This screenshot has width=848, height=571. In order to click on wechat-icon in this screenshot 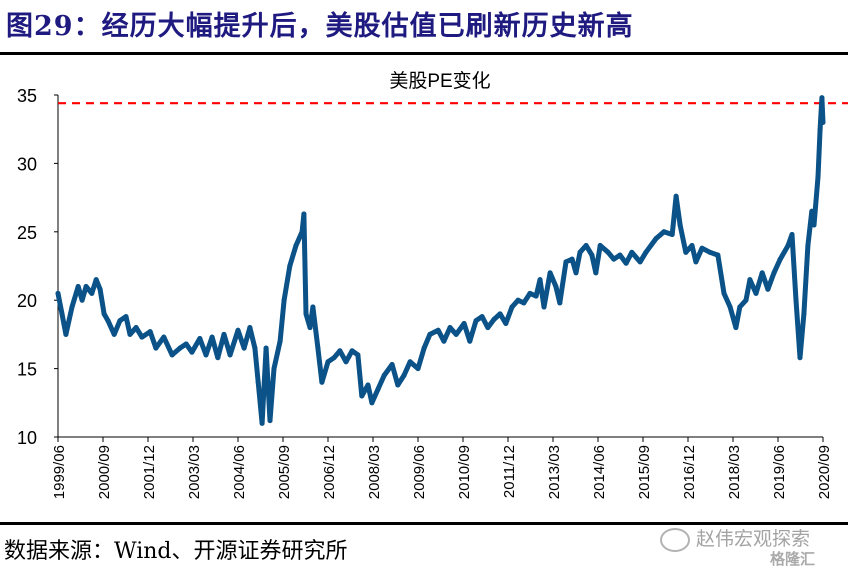, I will do `click(675, 539)`.